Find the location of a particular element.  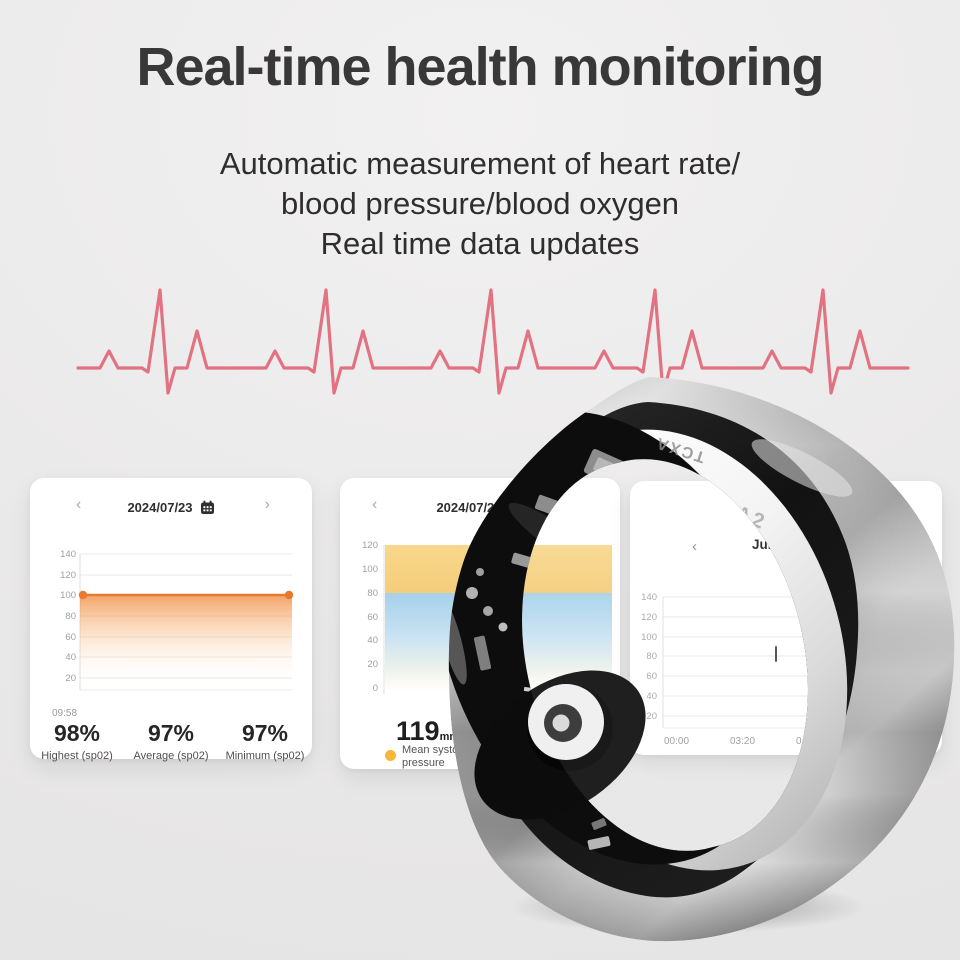

spo2-card: ‹ 2024/07/23 › is located at coordinates (171, 620).